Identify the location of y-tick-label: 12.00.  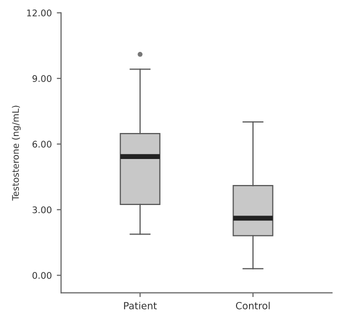
(39, 13).